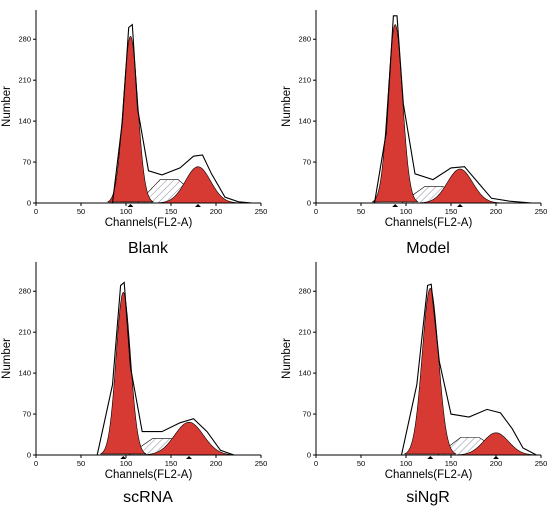 The height and width of the screenshot is (506, 550). Describe the element at coordinates (428, 497) in the screenshot. I see `panel-caption: siNgR` at that location.